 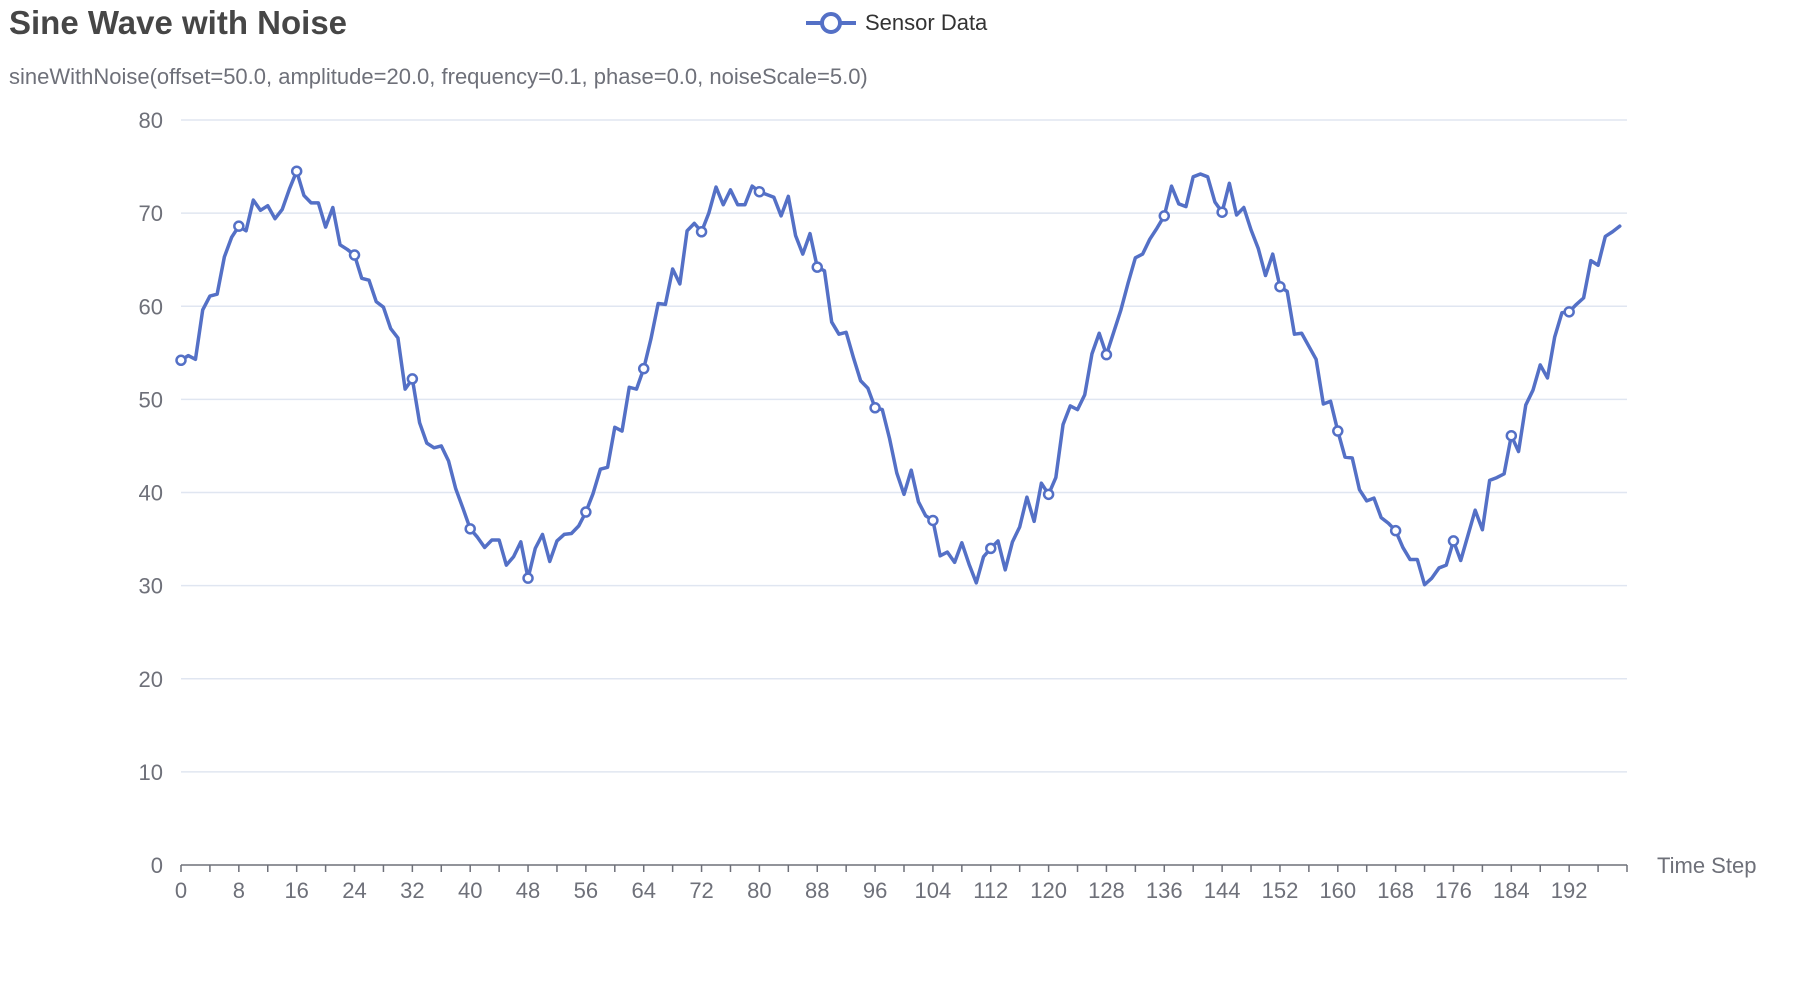 What do you see at coordinates (151, 213) in the screenshot?
I see `y-tick-label: 70` at bounding box center [151, 213].